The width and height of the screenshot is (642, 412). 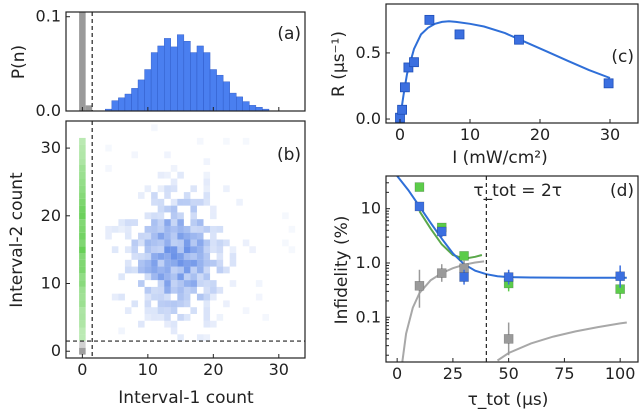 What do you see at coordinates (289, 155) in the screenshot?
I see `panel-b-label: (b)` at bounding box center [289, 155].